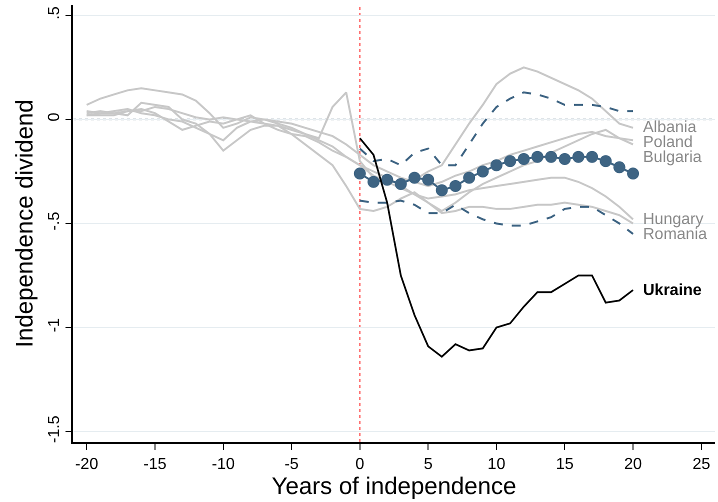 Image resolution: width=718 pixels, height=502 pixels. Describe the element at coordinates (668, 142) in the screenshot. I see `series-label: Poland` at that location.